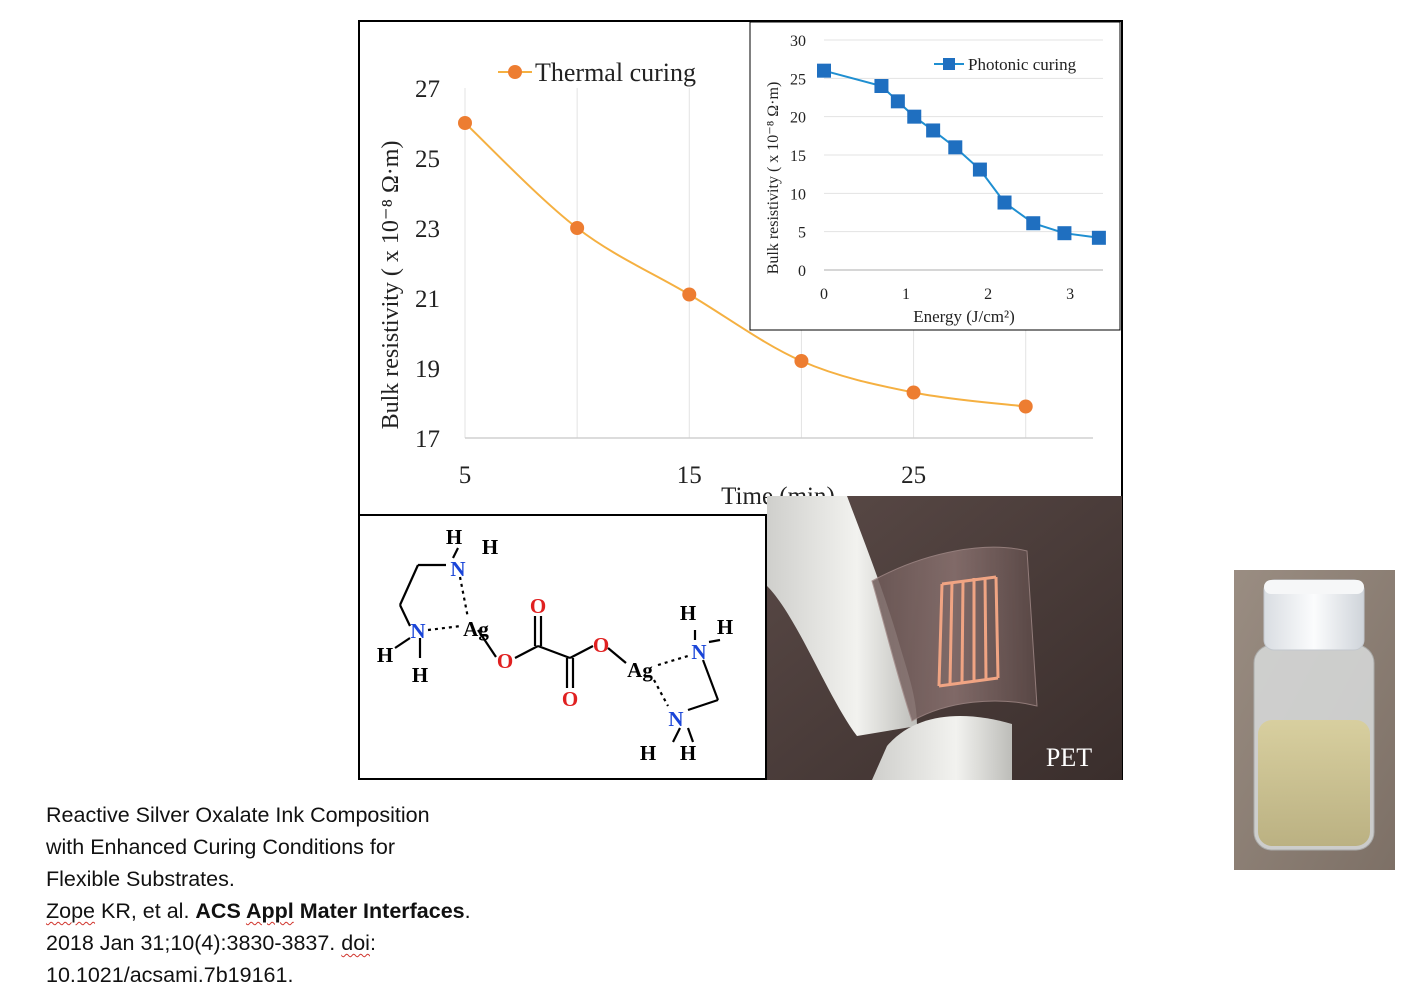 The image size is (1424, 992). What do you see at coordinates (949, 64) in the screenshot?
I see `legend-marker-photonic` at bounding box center [949, 64].